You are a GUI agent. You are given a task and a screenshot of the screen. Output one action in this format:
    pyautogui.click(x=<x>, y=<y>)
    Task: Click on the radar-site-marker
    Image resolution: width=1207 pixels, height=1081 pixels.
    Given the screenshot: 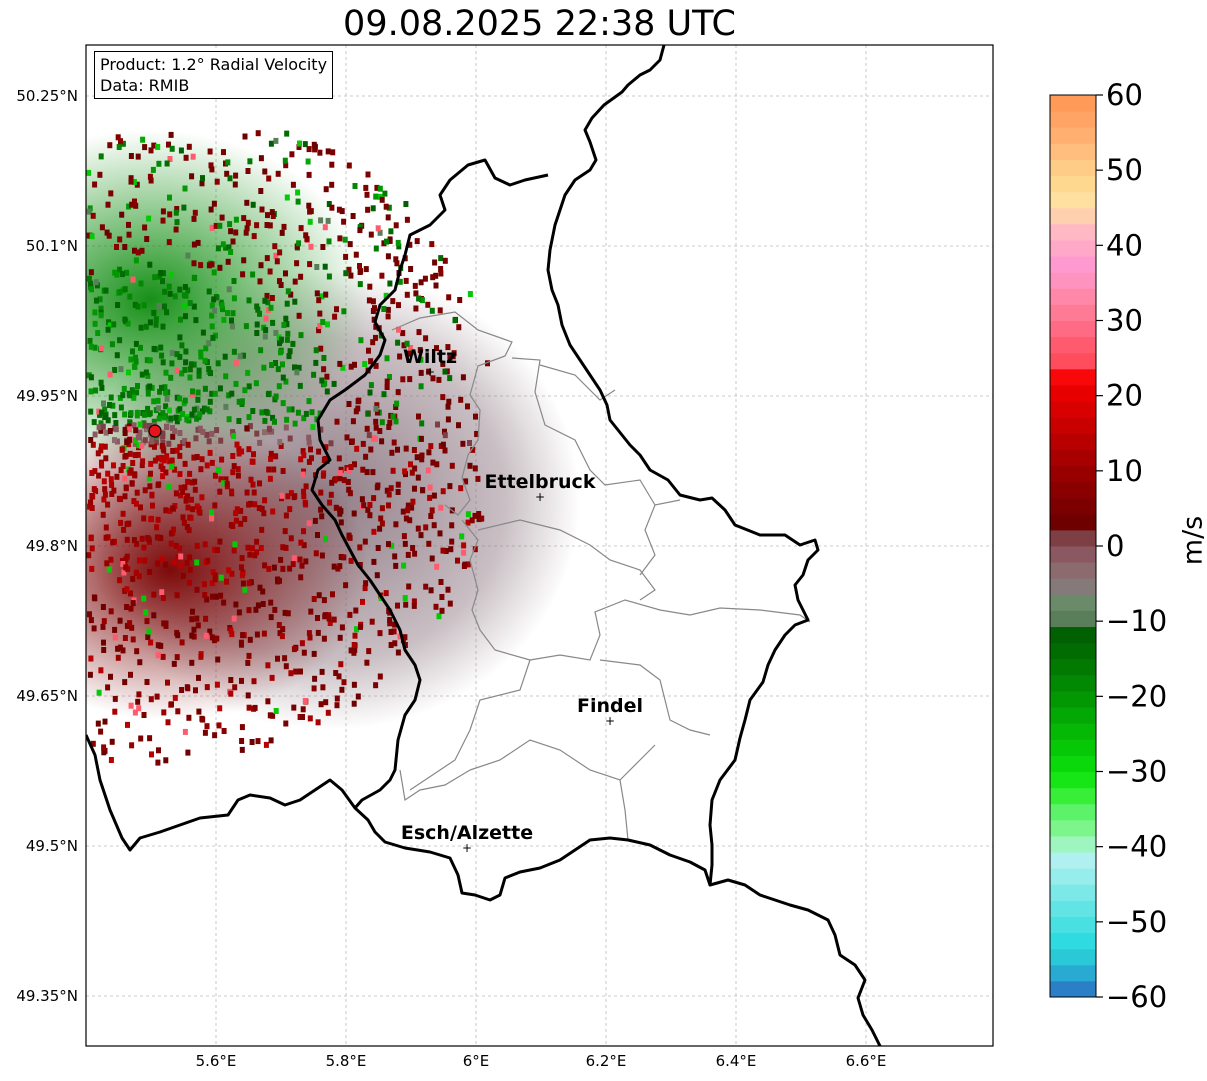 What is the action you would take?
    pyautogui.click(x=155, y=431)
    